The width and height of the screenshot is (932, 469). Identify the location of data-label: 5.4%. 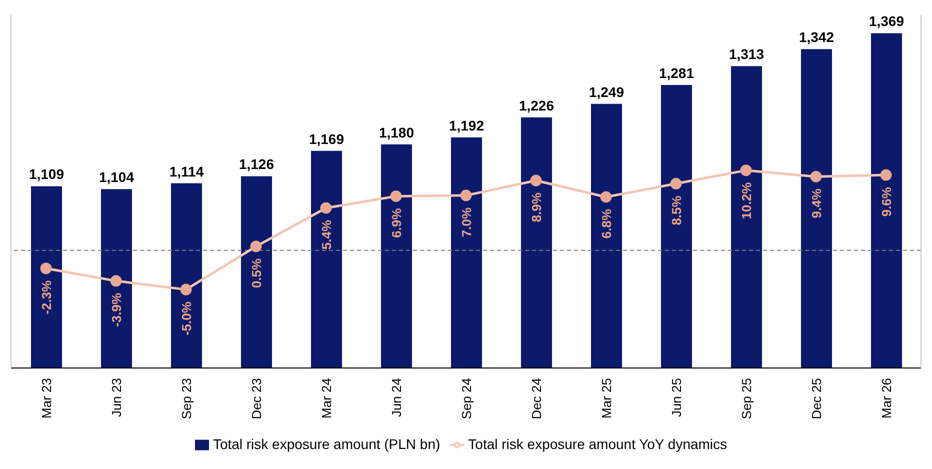
(326, 235).